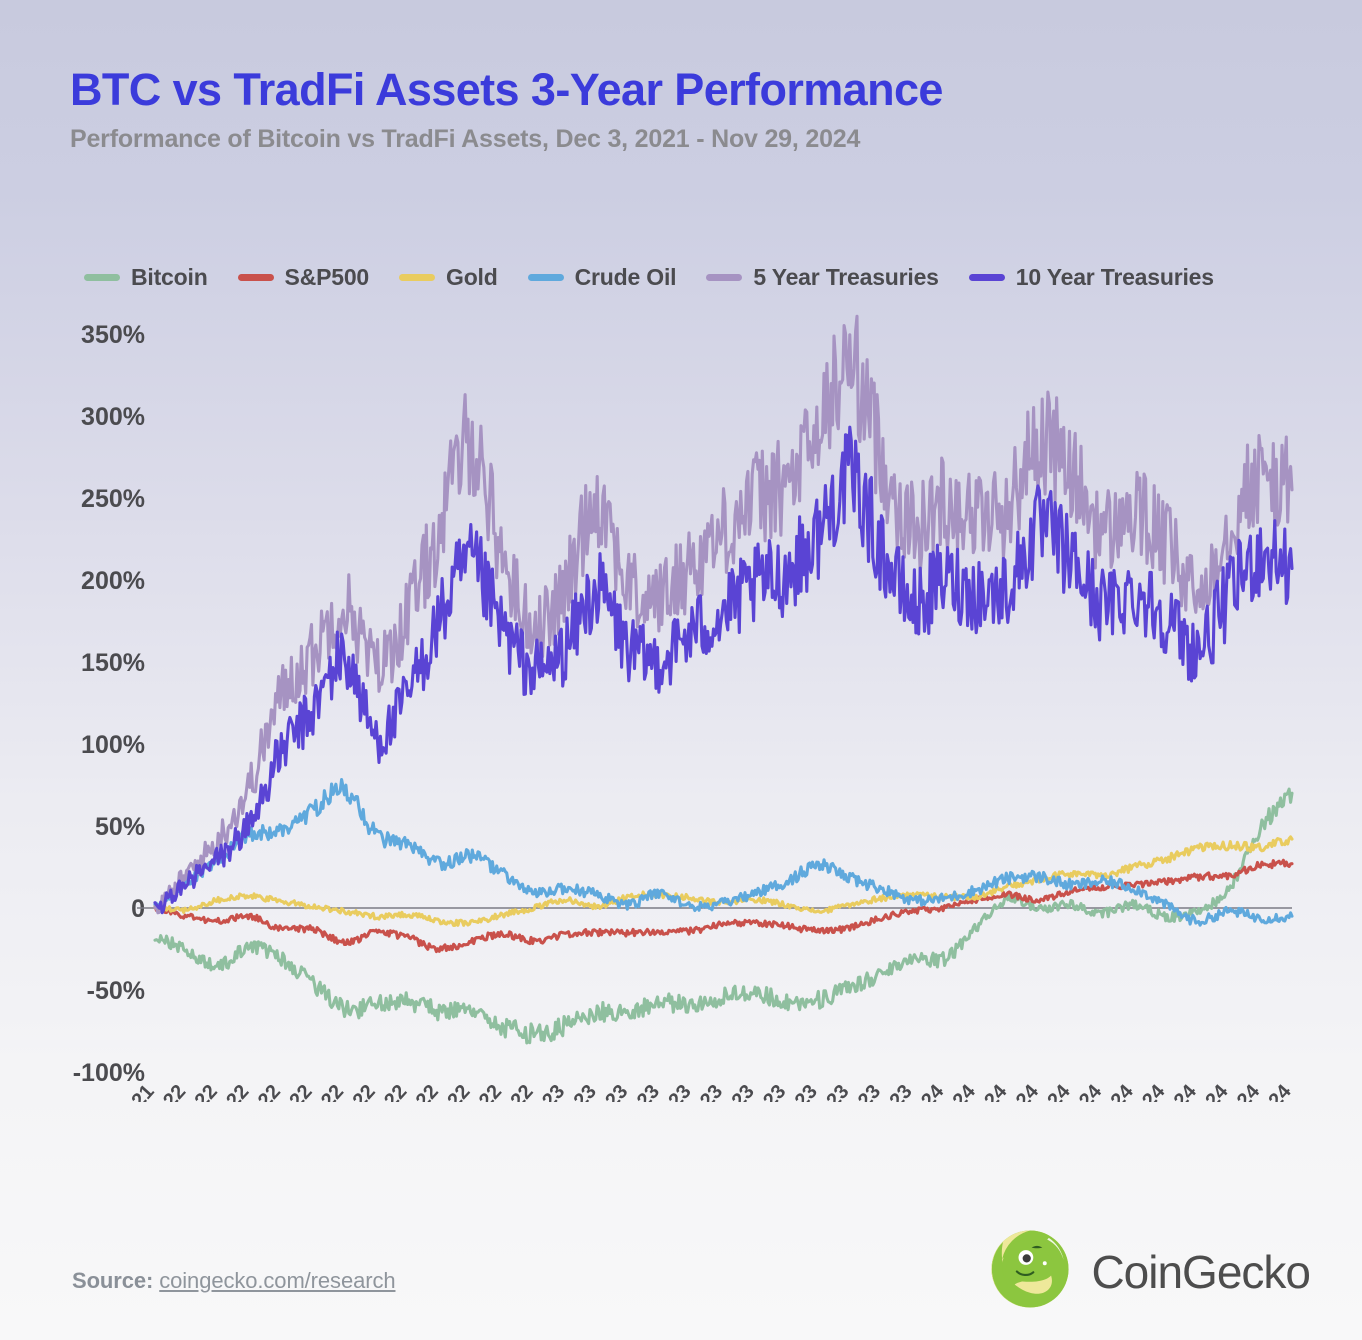 The width and height of the screenshot is (1362, 1340). What do you see at coordinates (113, 335) in the screenshot?
I see `y-axis-tick-label: 350%` at bounding box center [113, 335].